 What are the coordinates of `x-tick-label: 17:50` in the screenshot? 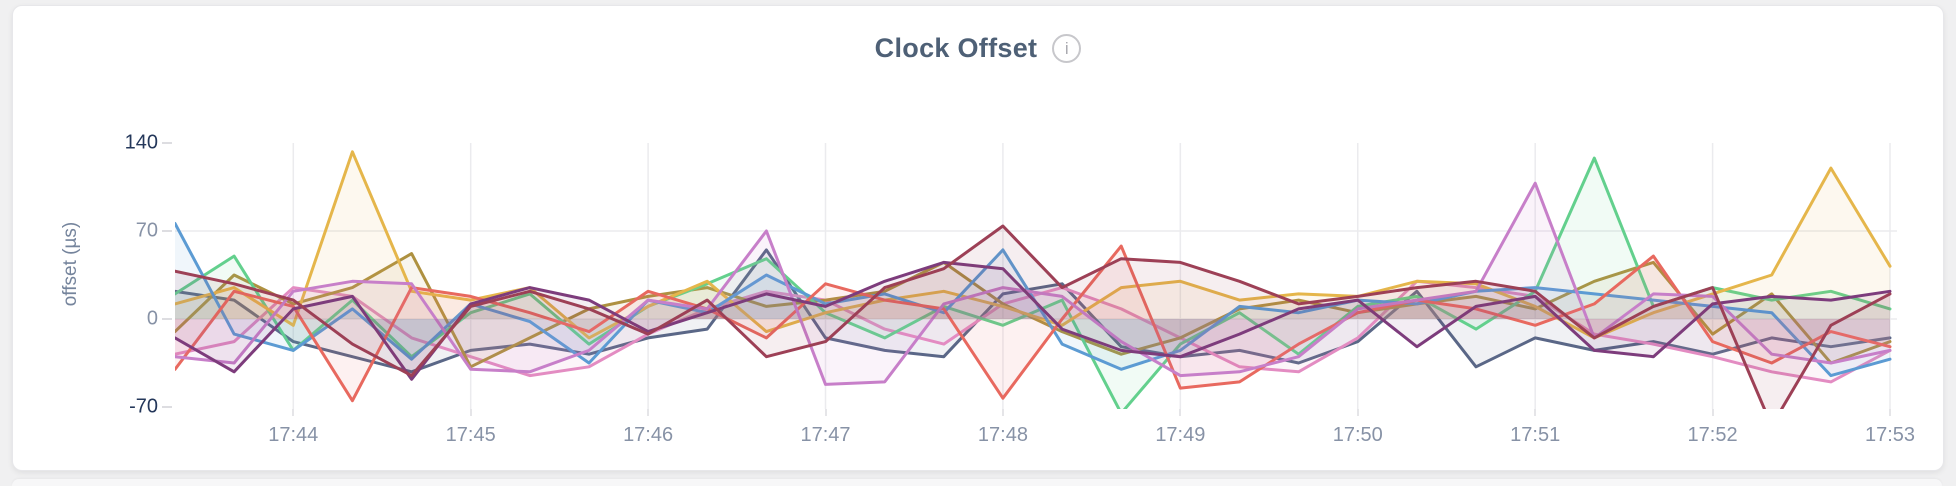 It's located at (1357, 435).